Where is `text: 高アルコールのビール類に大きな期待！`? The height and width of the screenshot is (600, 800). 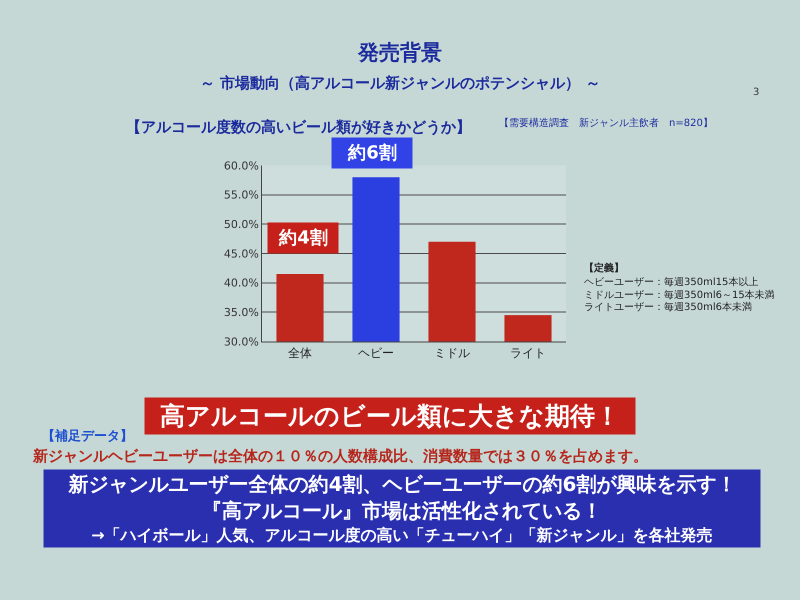
text: 高アルコールのビール類に大きな期待！ is located at coordinates (390, 416).